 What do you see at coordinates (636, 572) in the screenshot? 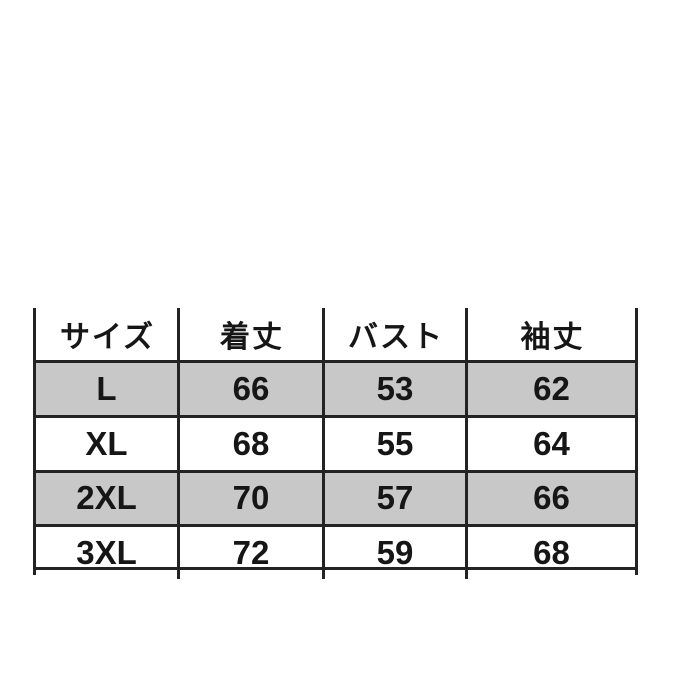
I see `table-bottom-right-tick` at bounding box center [636, 572].